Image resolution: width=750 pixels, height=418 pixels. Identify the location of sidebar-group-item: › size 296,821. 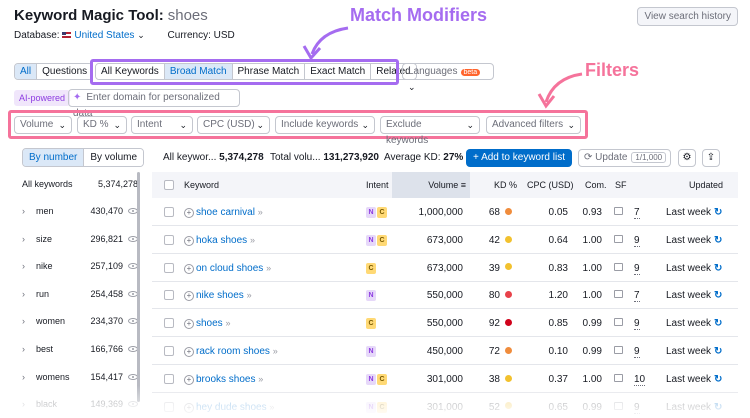
(80, 239).